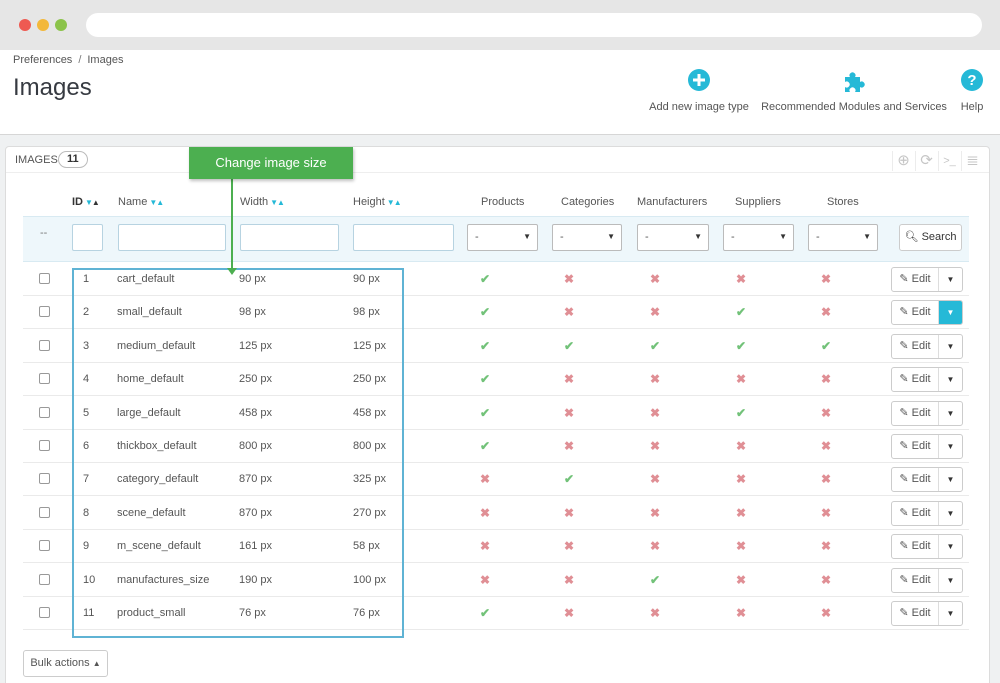  Describe the element at coordinates (43, 60) in the screenshot. I see `breadcrumb-item-preferences: Preferences` at that location.